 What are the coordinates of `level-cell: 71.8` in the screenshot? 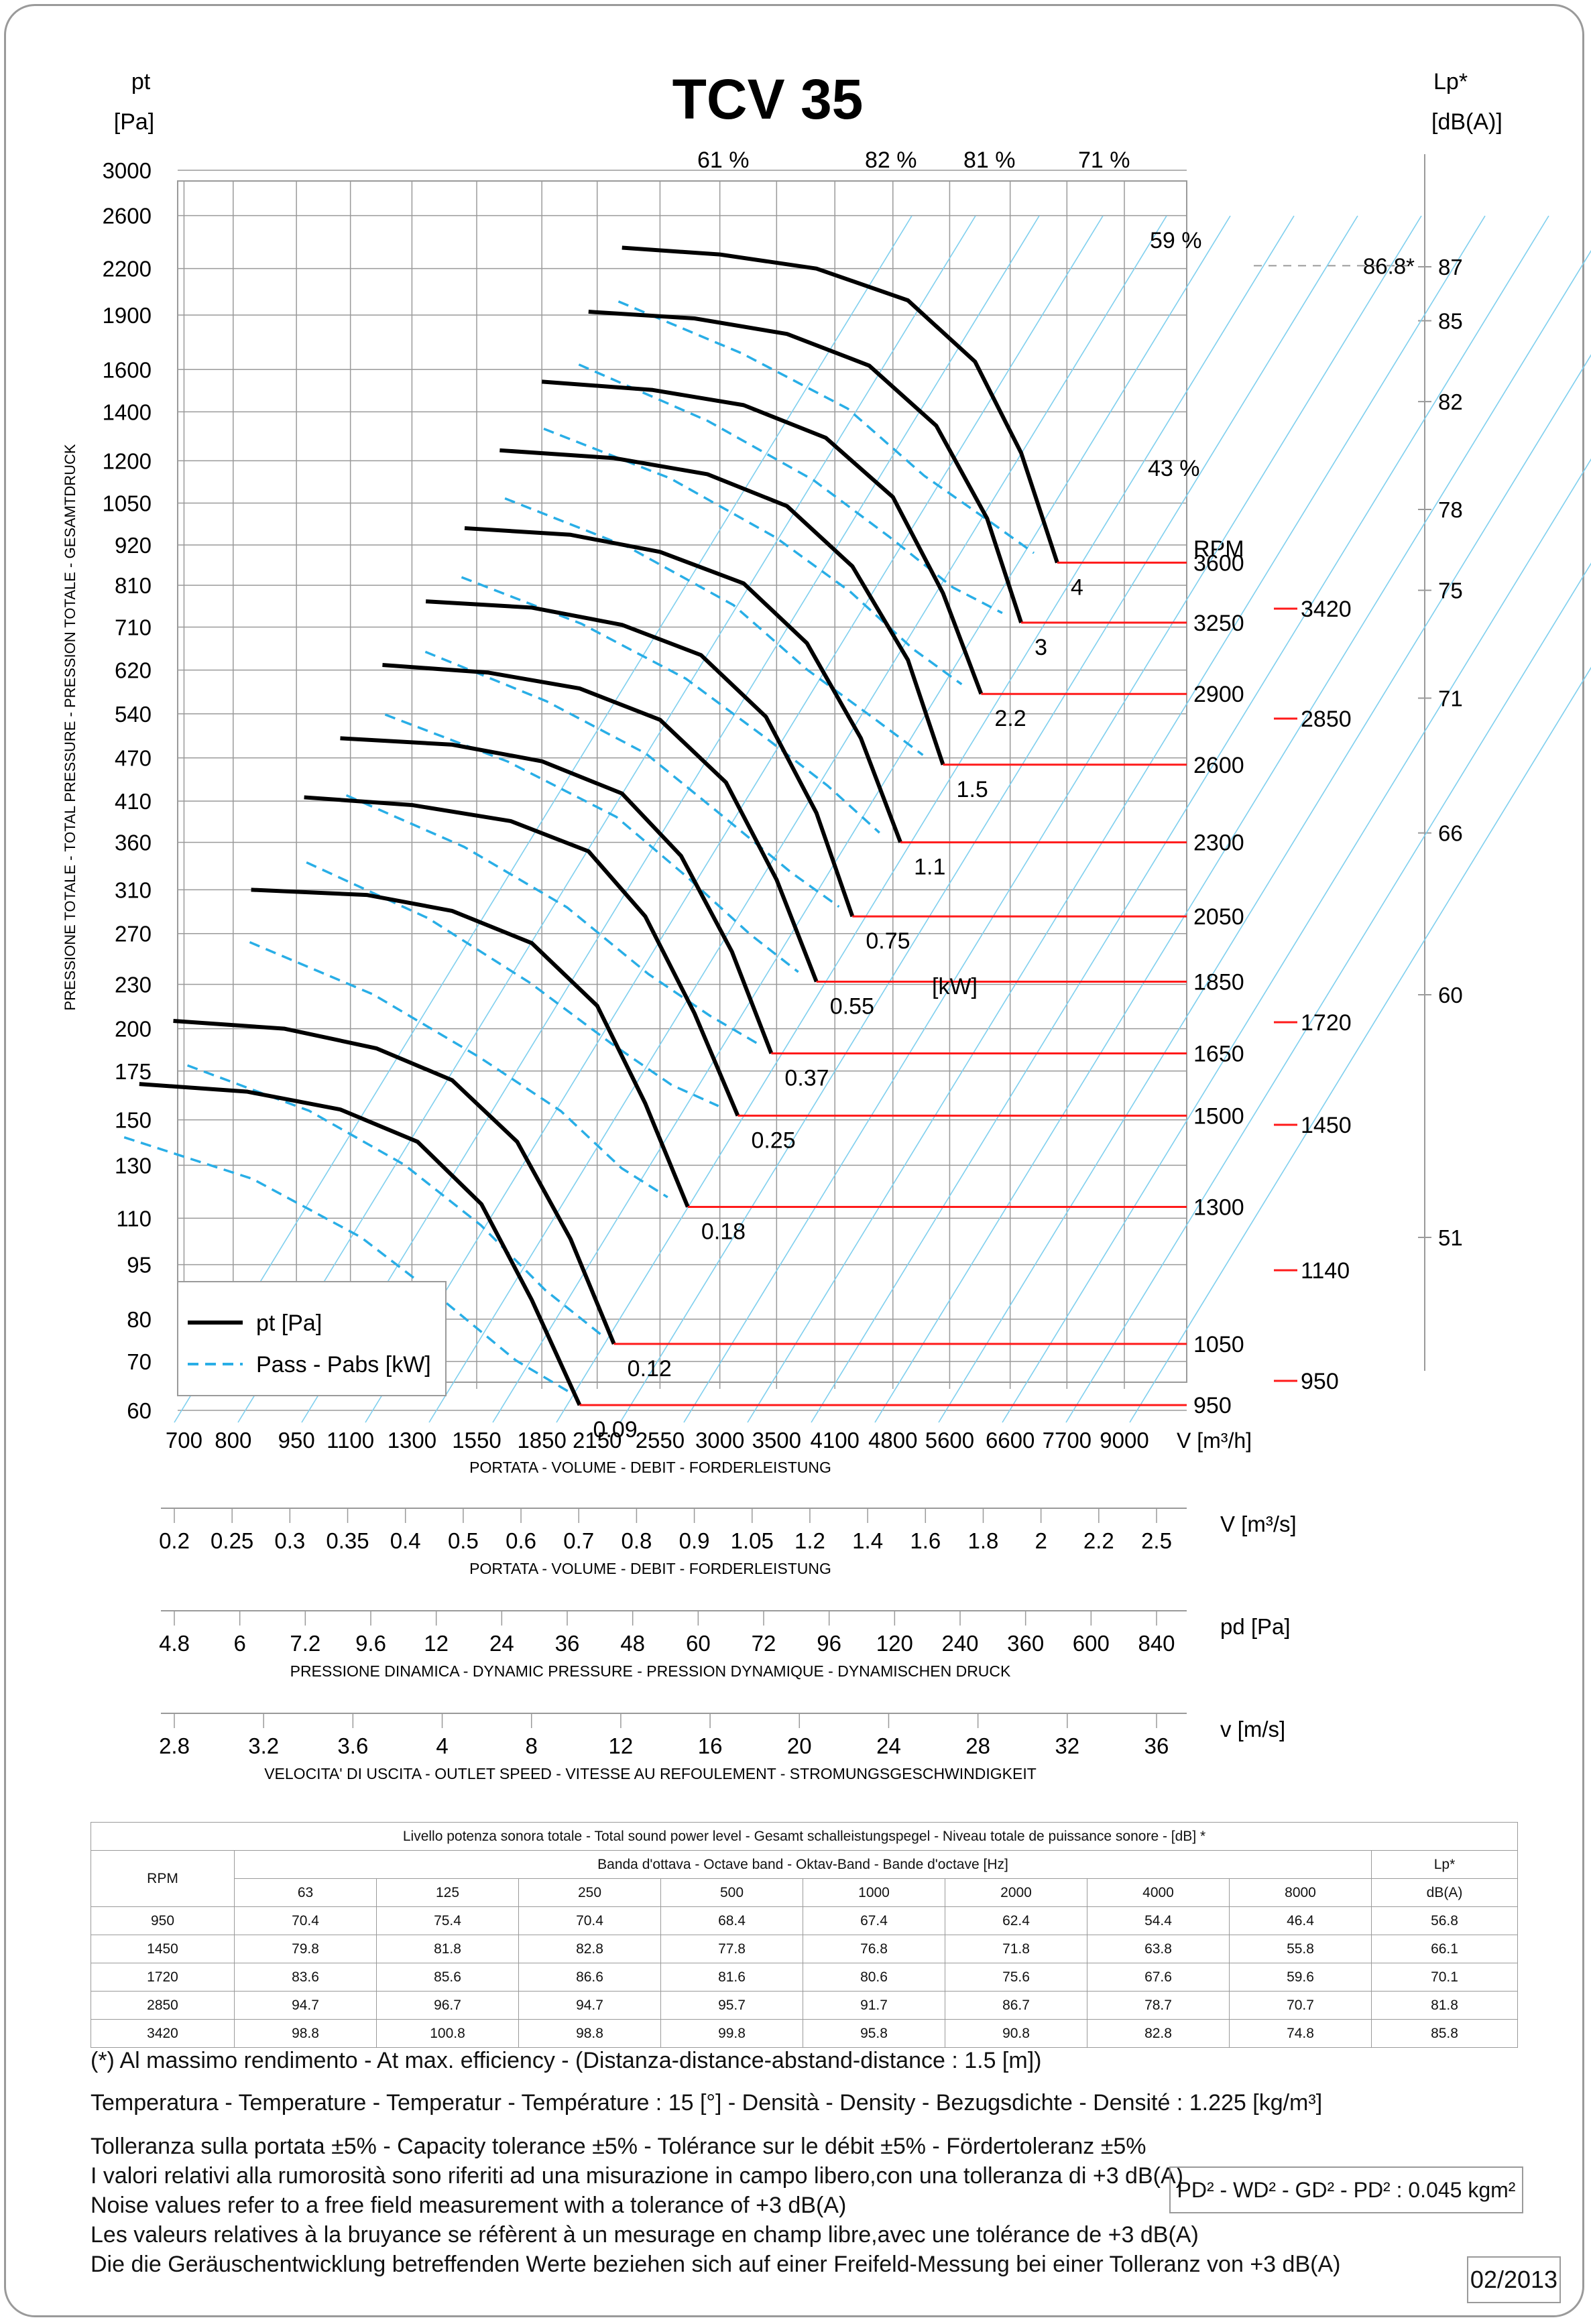 It's located at (1016, 1949).